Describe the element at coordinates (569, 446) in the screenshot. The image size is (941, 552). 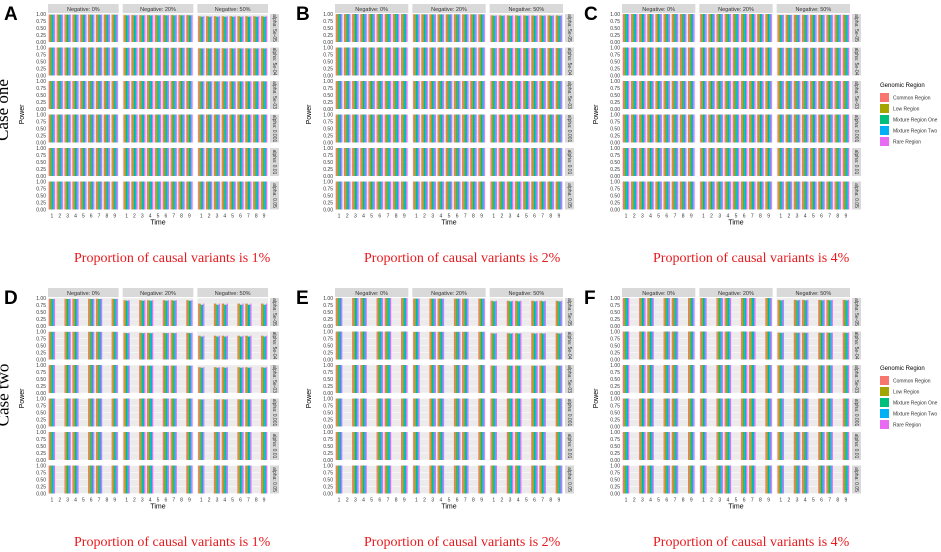
I see `row-strip` at that location.